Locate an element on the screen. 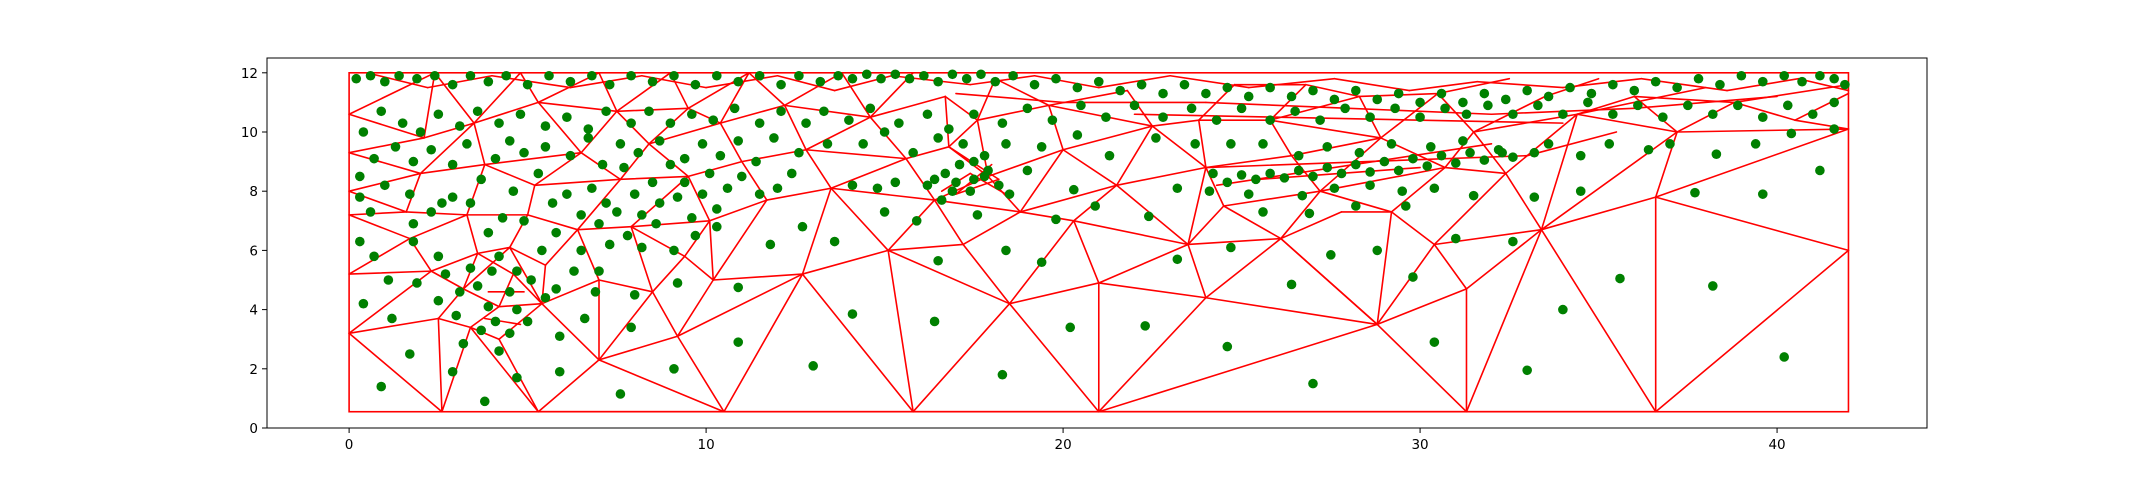 The height and width of the screenshot is (480, 2135). x-tick-label: 20 is located at coordinates (1062, 445).